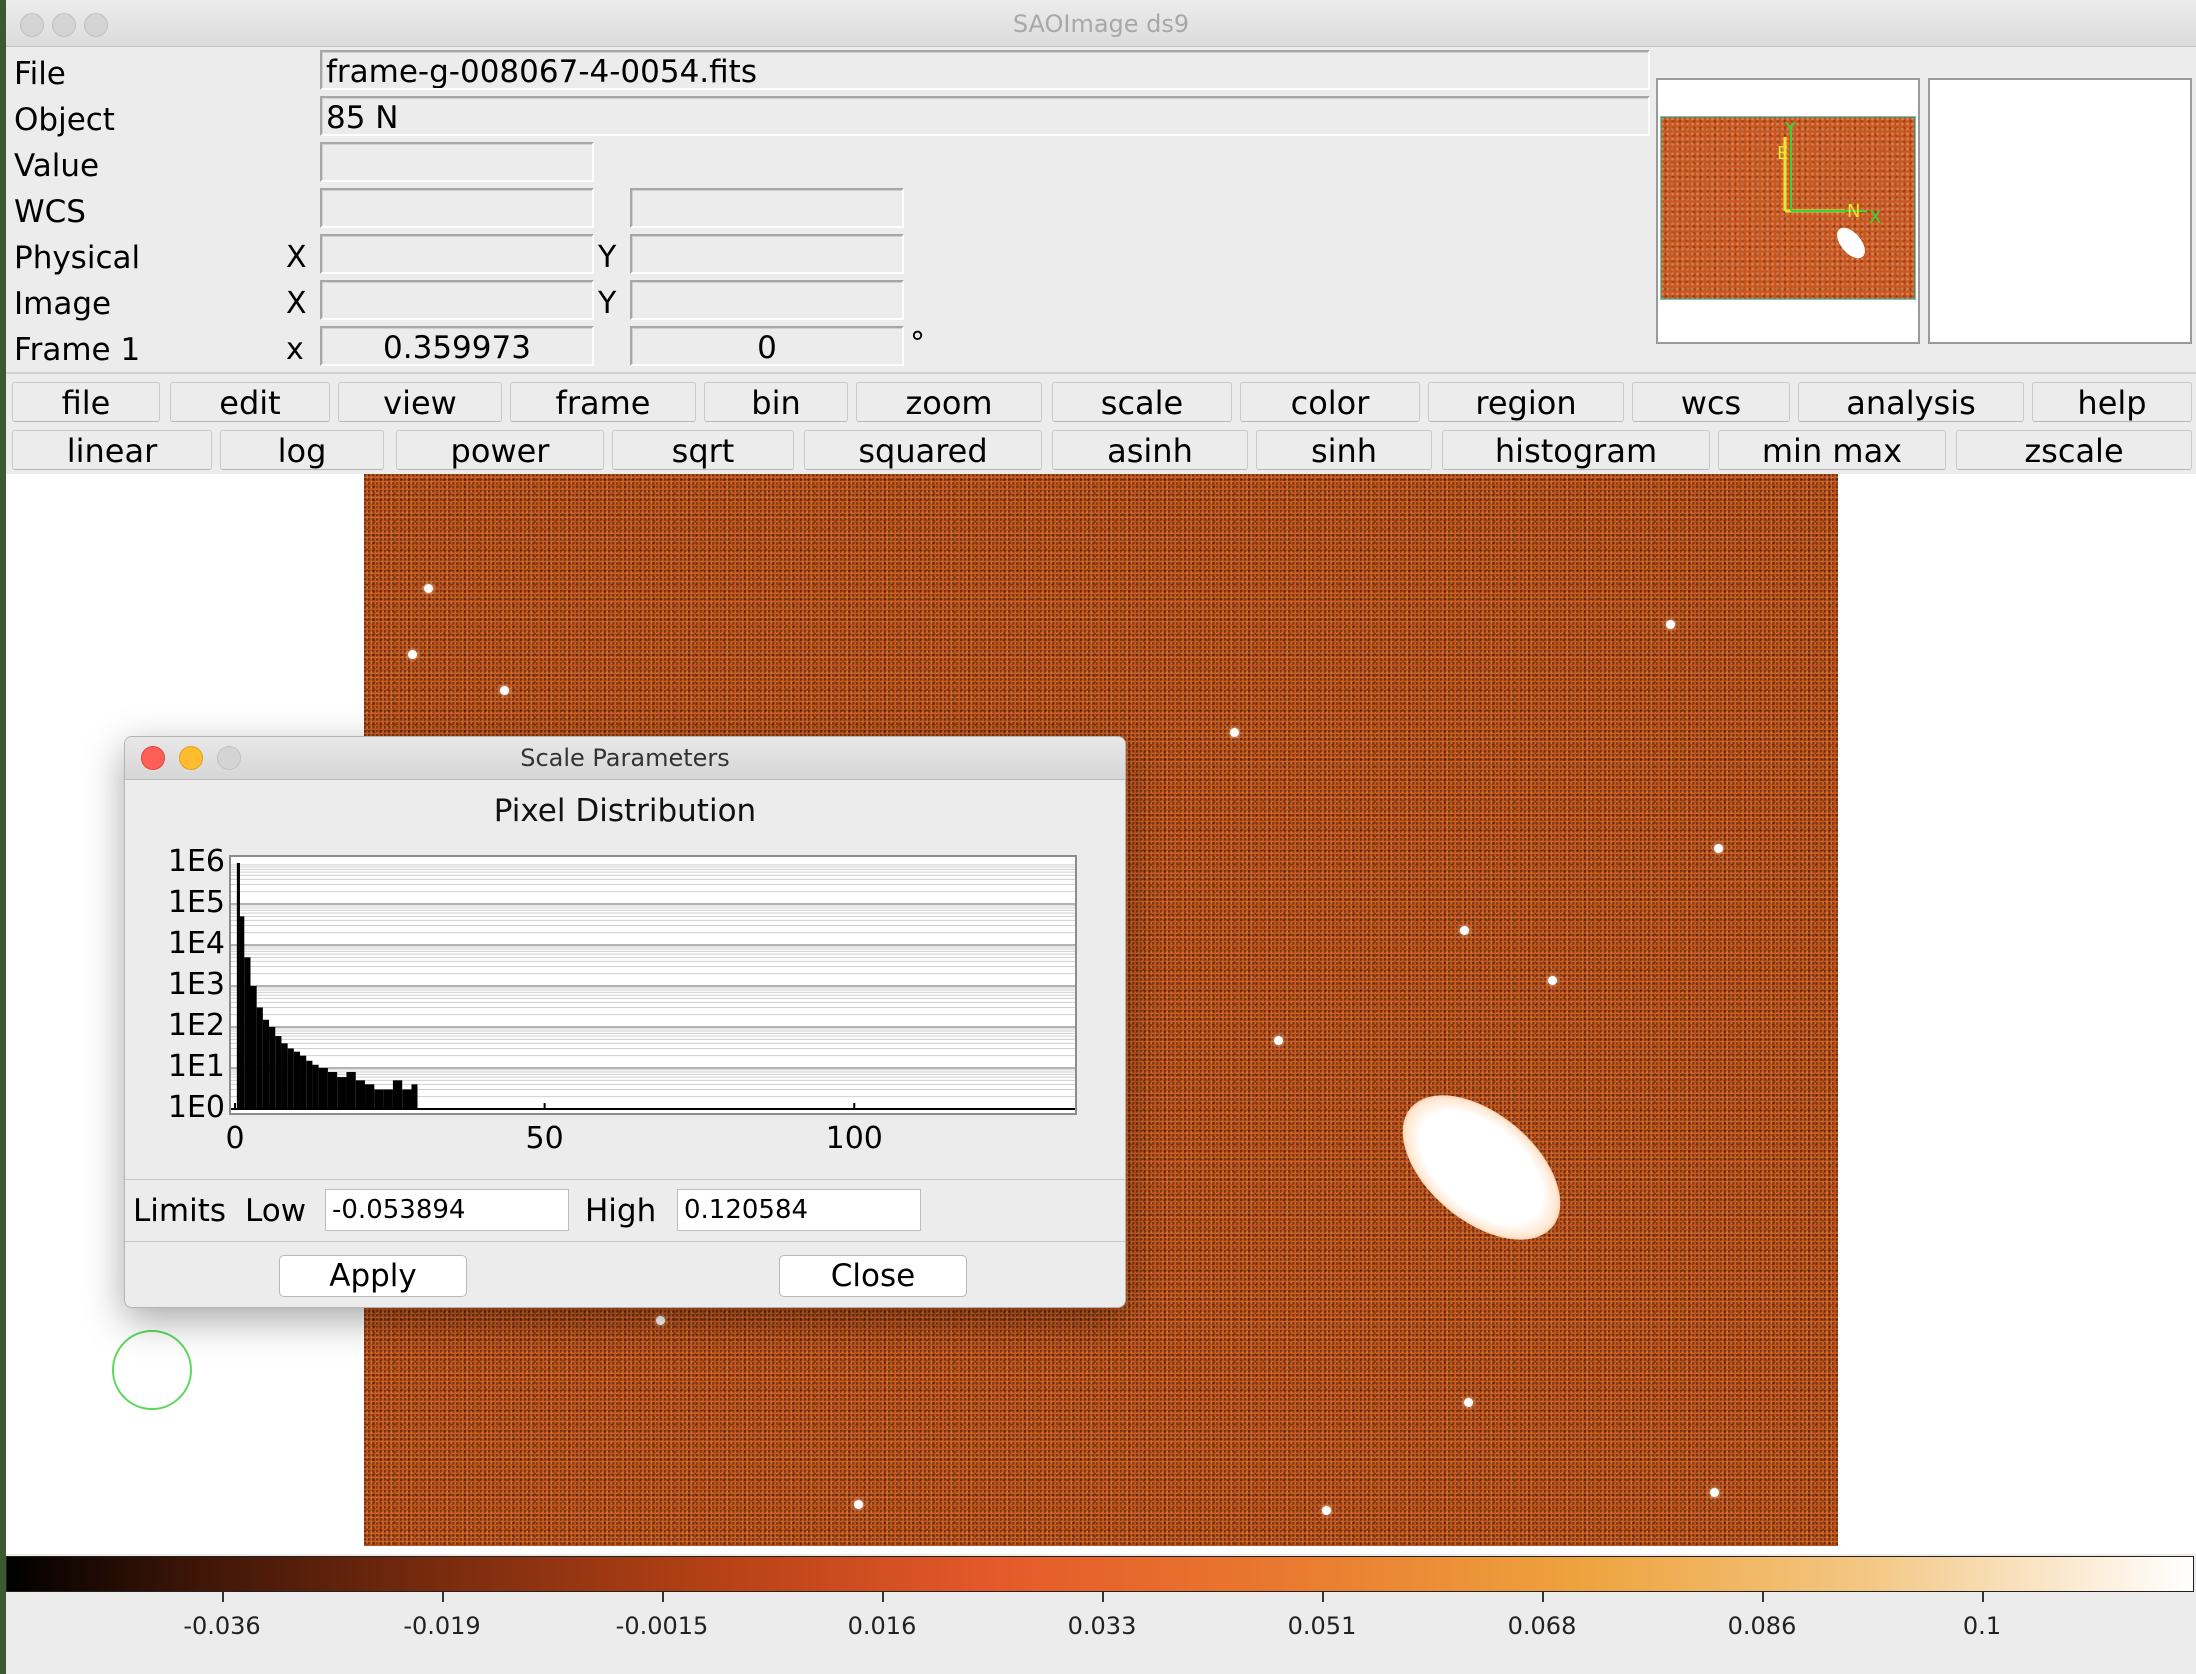 The width and height of the screenshot is (2196, 1674). I want to click on high-limit-input: 0.120584, so click(799, 1210).